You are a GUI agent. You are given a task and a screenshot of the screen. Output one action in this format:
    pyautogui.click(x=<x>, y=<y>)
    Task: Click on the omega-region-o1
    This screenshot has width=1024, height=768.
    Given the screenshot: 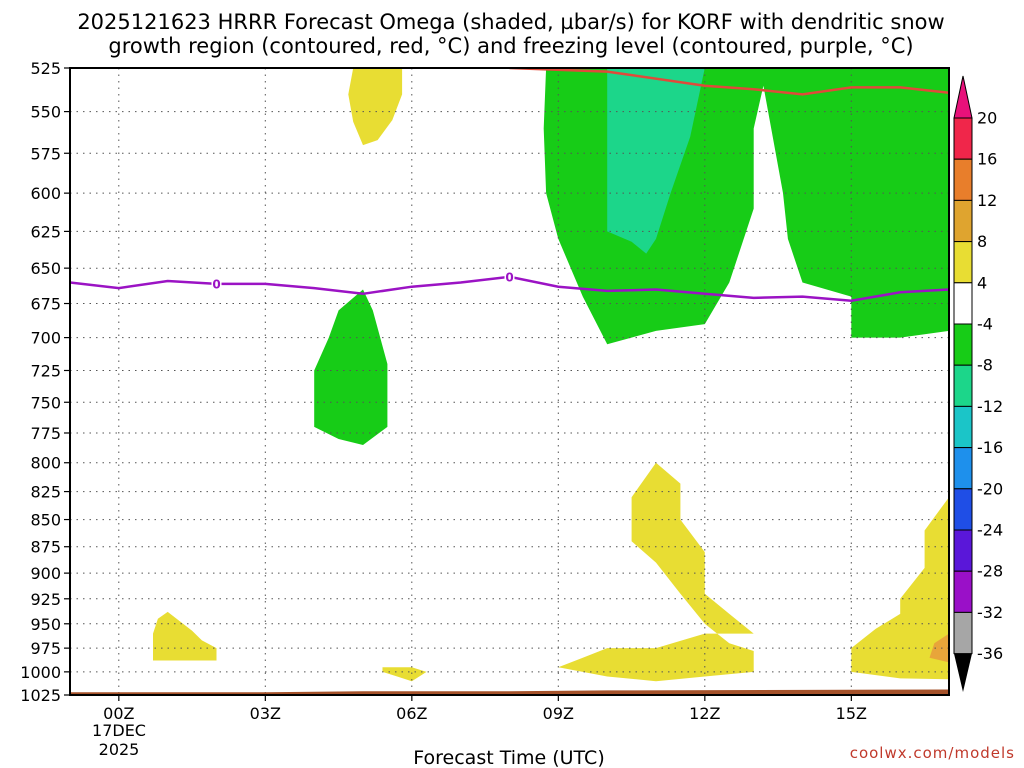 What is the action you would take?
    pyautogui.click(x=939, y=648)
    